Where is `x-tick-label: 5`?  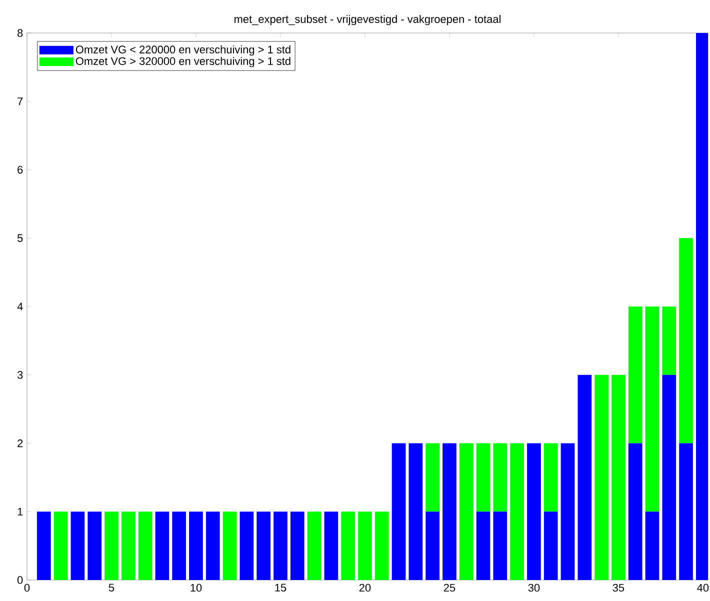 x-tick-label: 5 is located at coordinates (111, 588).